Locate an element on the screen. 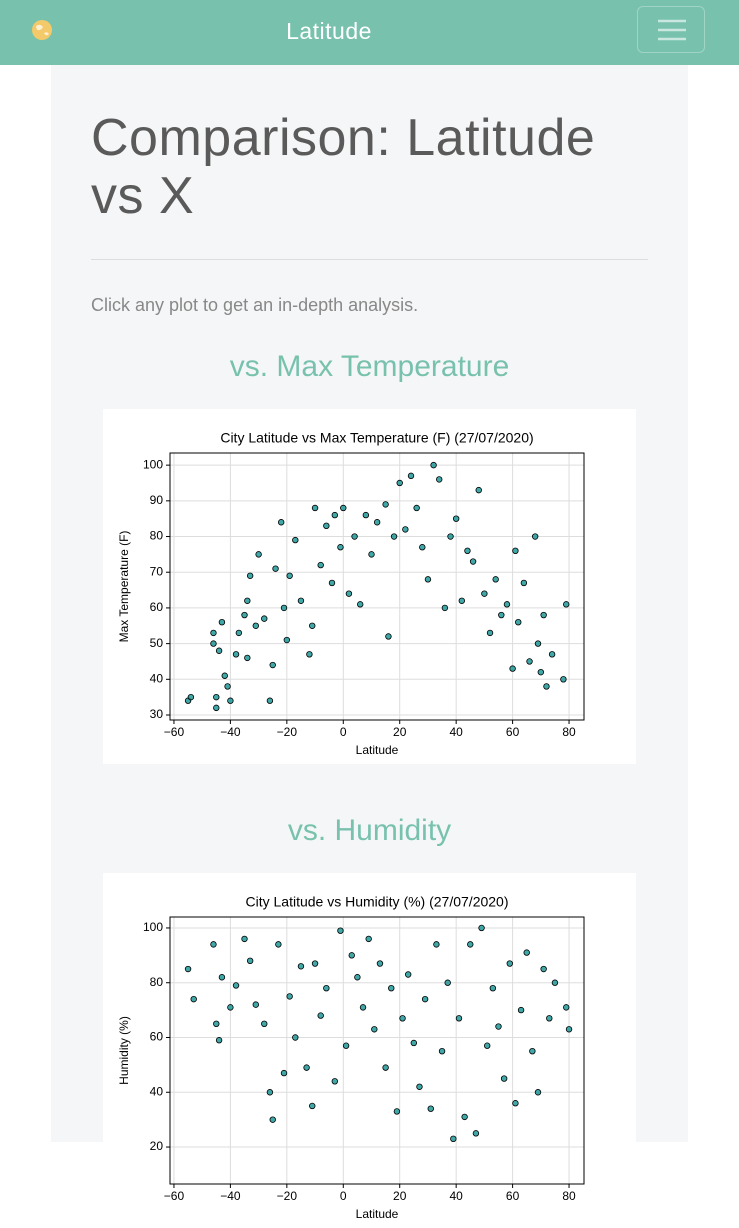  x-tick-label: 80 is located at coordinates (569, 732).